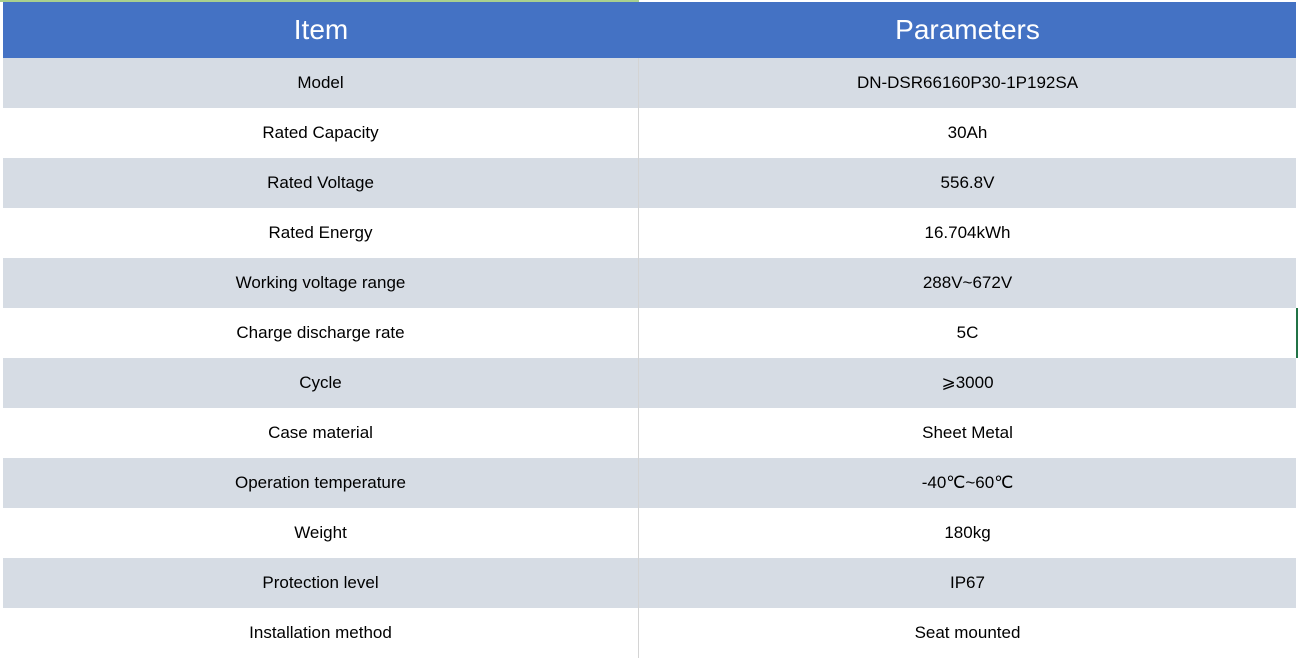  Describe the element at coordinates (649, 283) in the screenshot. I see `table-row: Working voltage range 288V~672V` at that location.